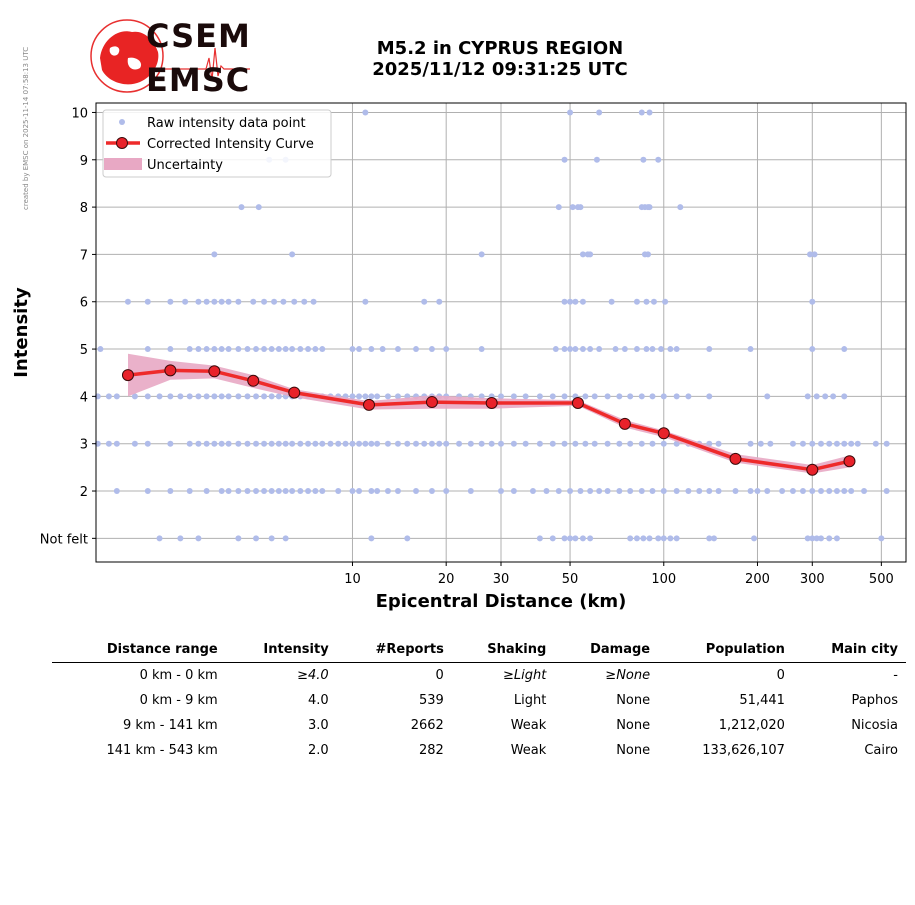  What do you see at coordinates (488, 420) in the screenshot?
I see `corrected-intensity-curve` at bounding box center [488, 420].